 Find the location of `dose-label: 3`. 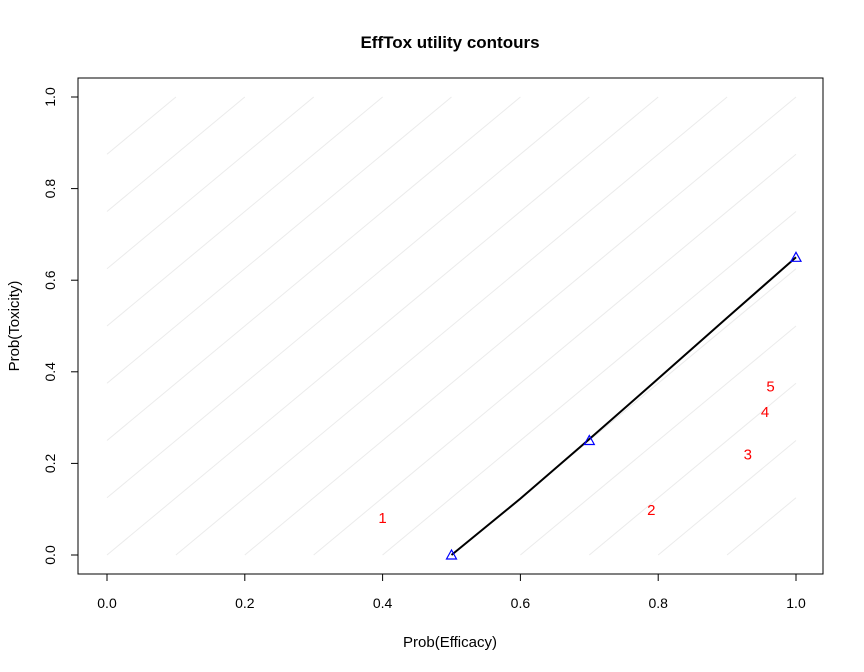

dose-label: 3 is located at coordinates (748, 454).